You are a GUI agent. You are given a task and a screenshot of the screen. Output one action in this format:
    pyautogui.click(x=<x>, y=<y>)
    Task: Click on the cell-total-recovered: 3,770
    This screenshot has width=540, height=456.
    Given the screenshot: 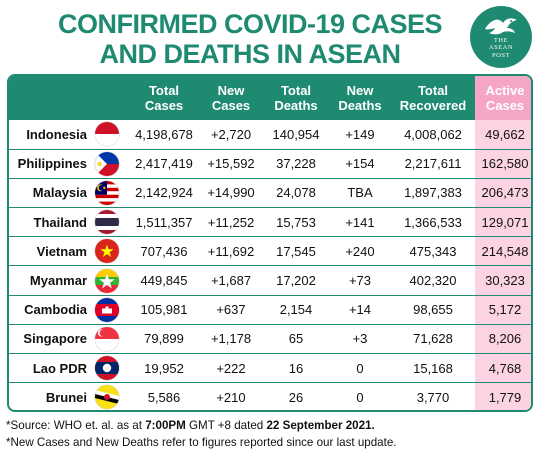 What is the action you would take?
    pyautogui.click(x=433, y=396)
    